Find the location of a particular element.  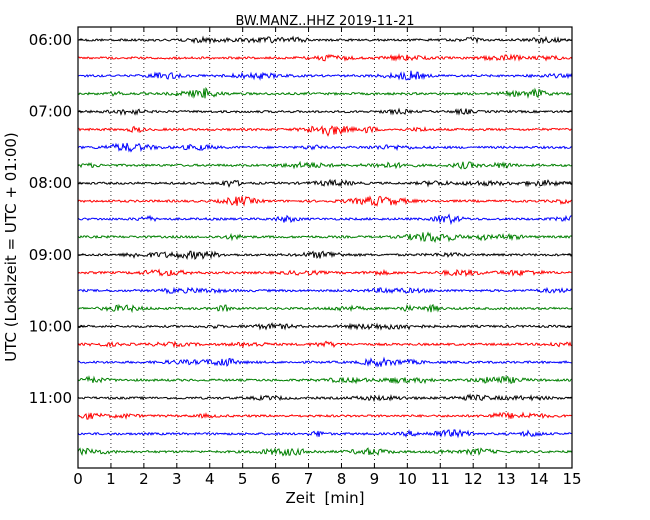

x-tick-label: 10 is located at coordinates (407, 479).